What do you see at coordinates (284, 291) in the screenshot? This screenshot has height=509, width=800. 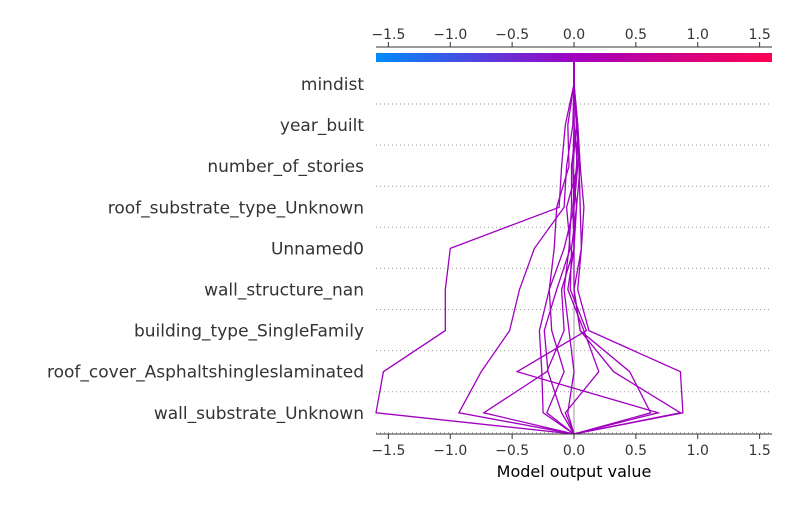 I see `feature-label: wall_structure_nan` at bounding box center [284, 291].